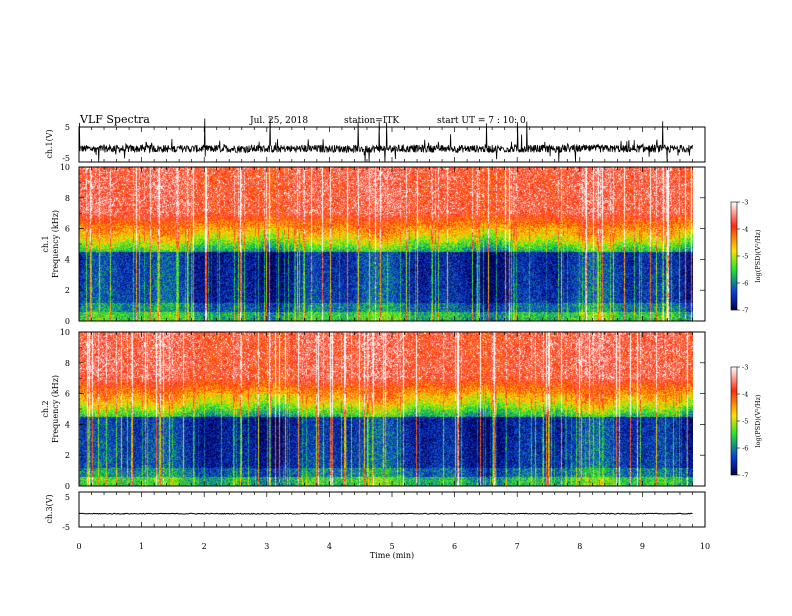  Describe the element at coordinates (734, 421) in the screenshot. I see `ch2-colorbar-gradient` at that location.